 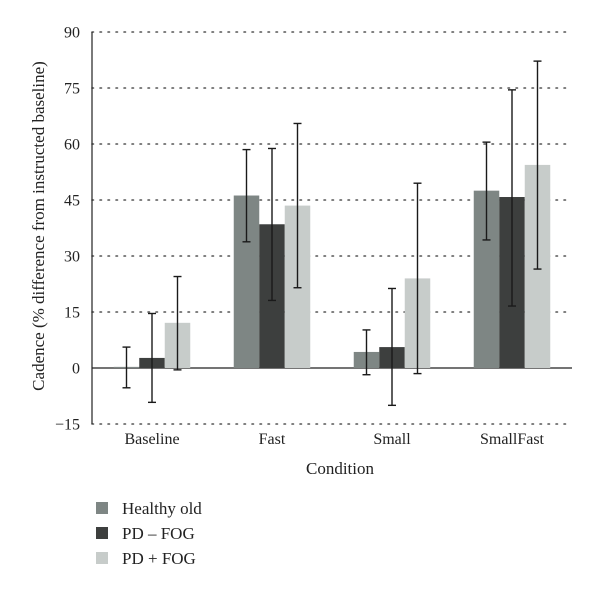 I want to click on x-tick-label: SmallFast, so click(x=512, y=439).